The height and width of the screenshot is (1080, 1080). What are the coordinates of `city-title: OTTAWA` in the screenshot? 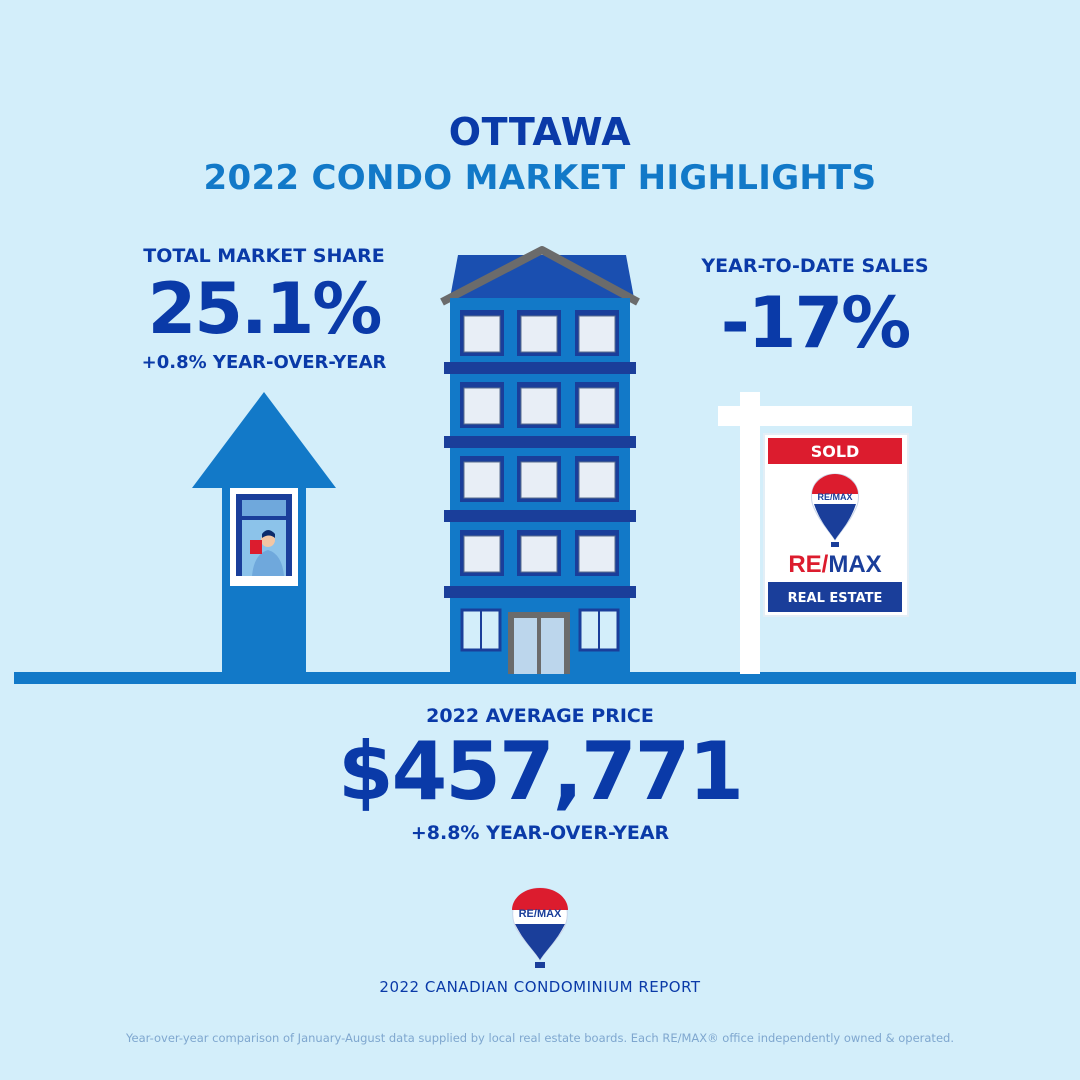 It's located at (540, 132).